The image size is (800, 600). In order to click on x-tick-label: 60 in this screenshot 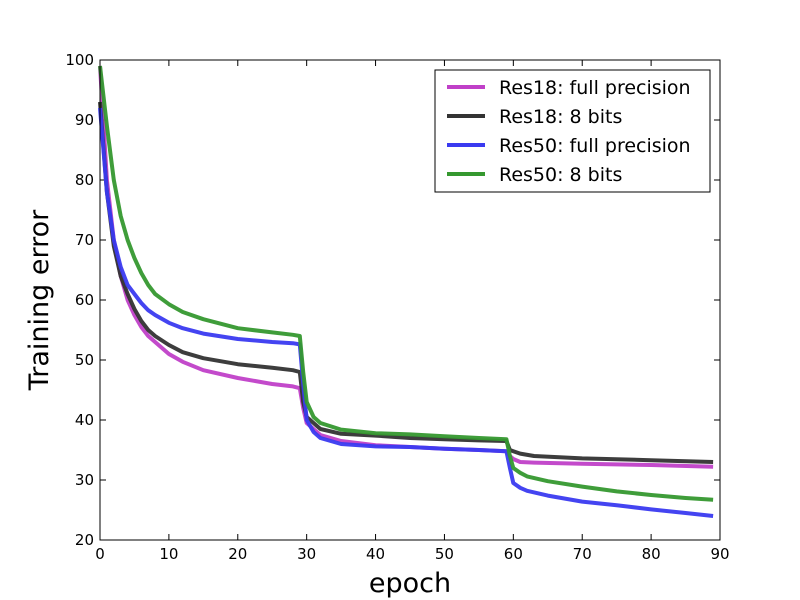, I will do `click(513, 554)`.